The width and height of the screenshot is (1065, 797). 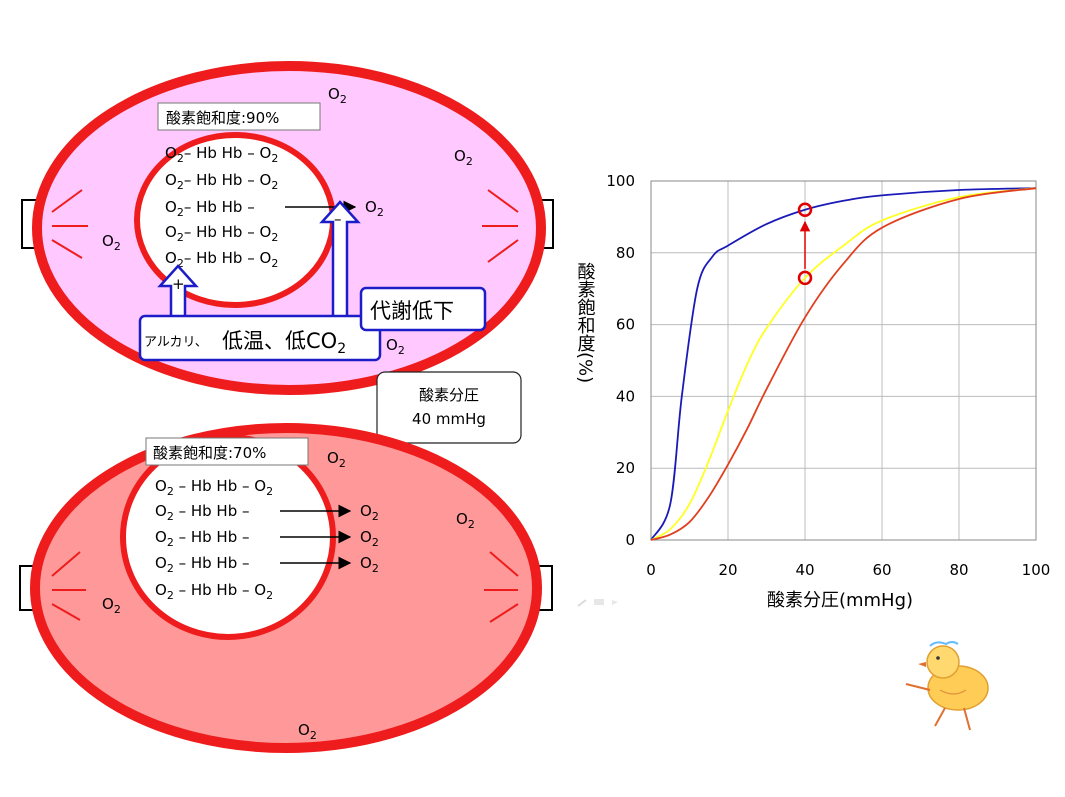 I want to click on lower-cell-ticks, so click(x=285, y=587).